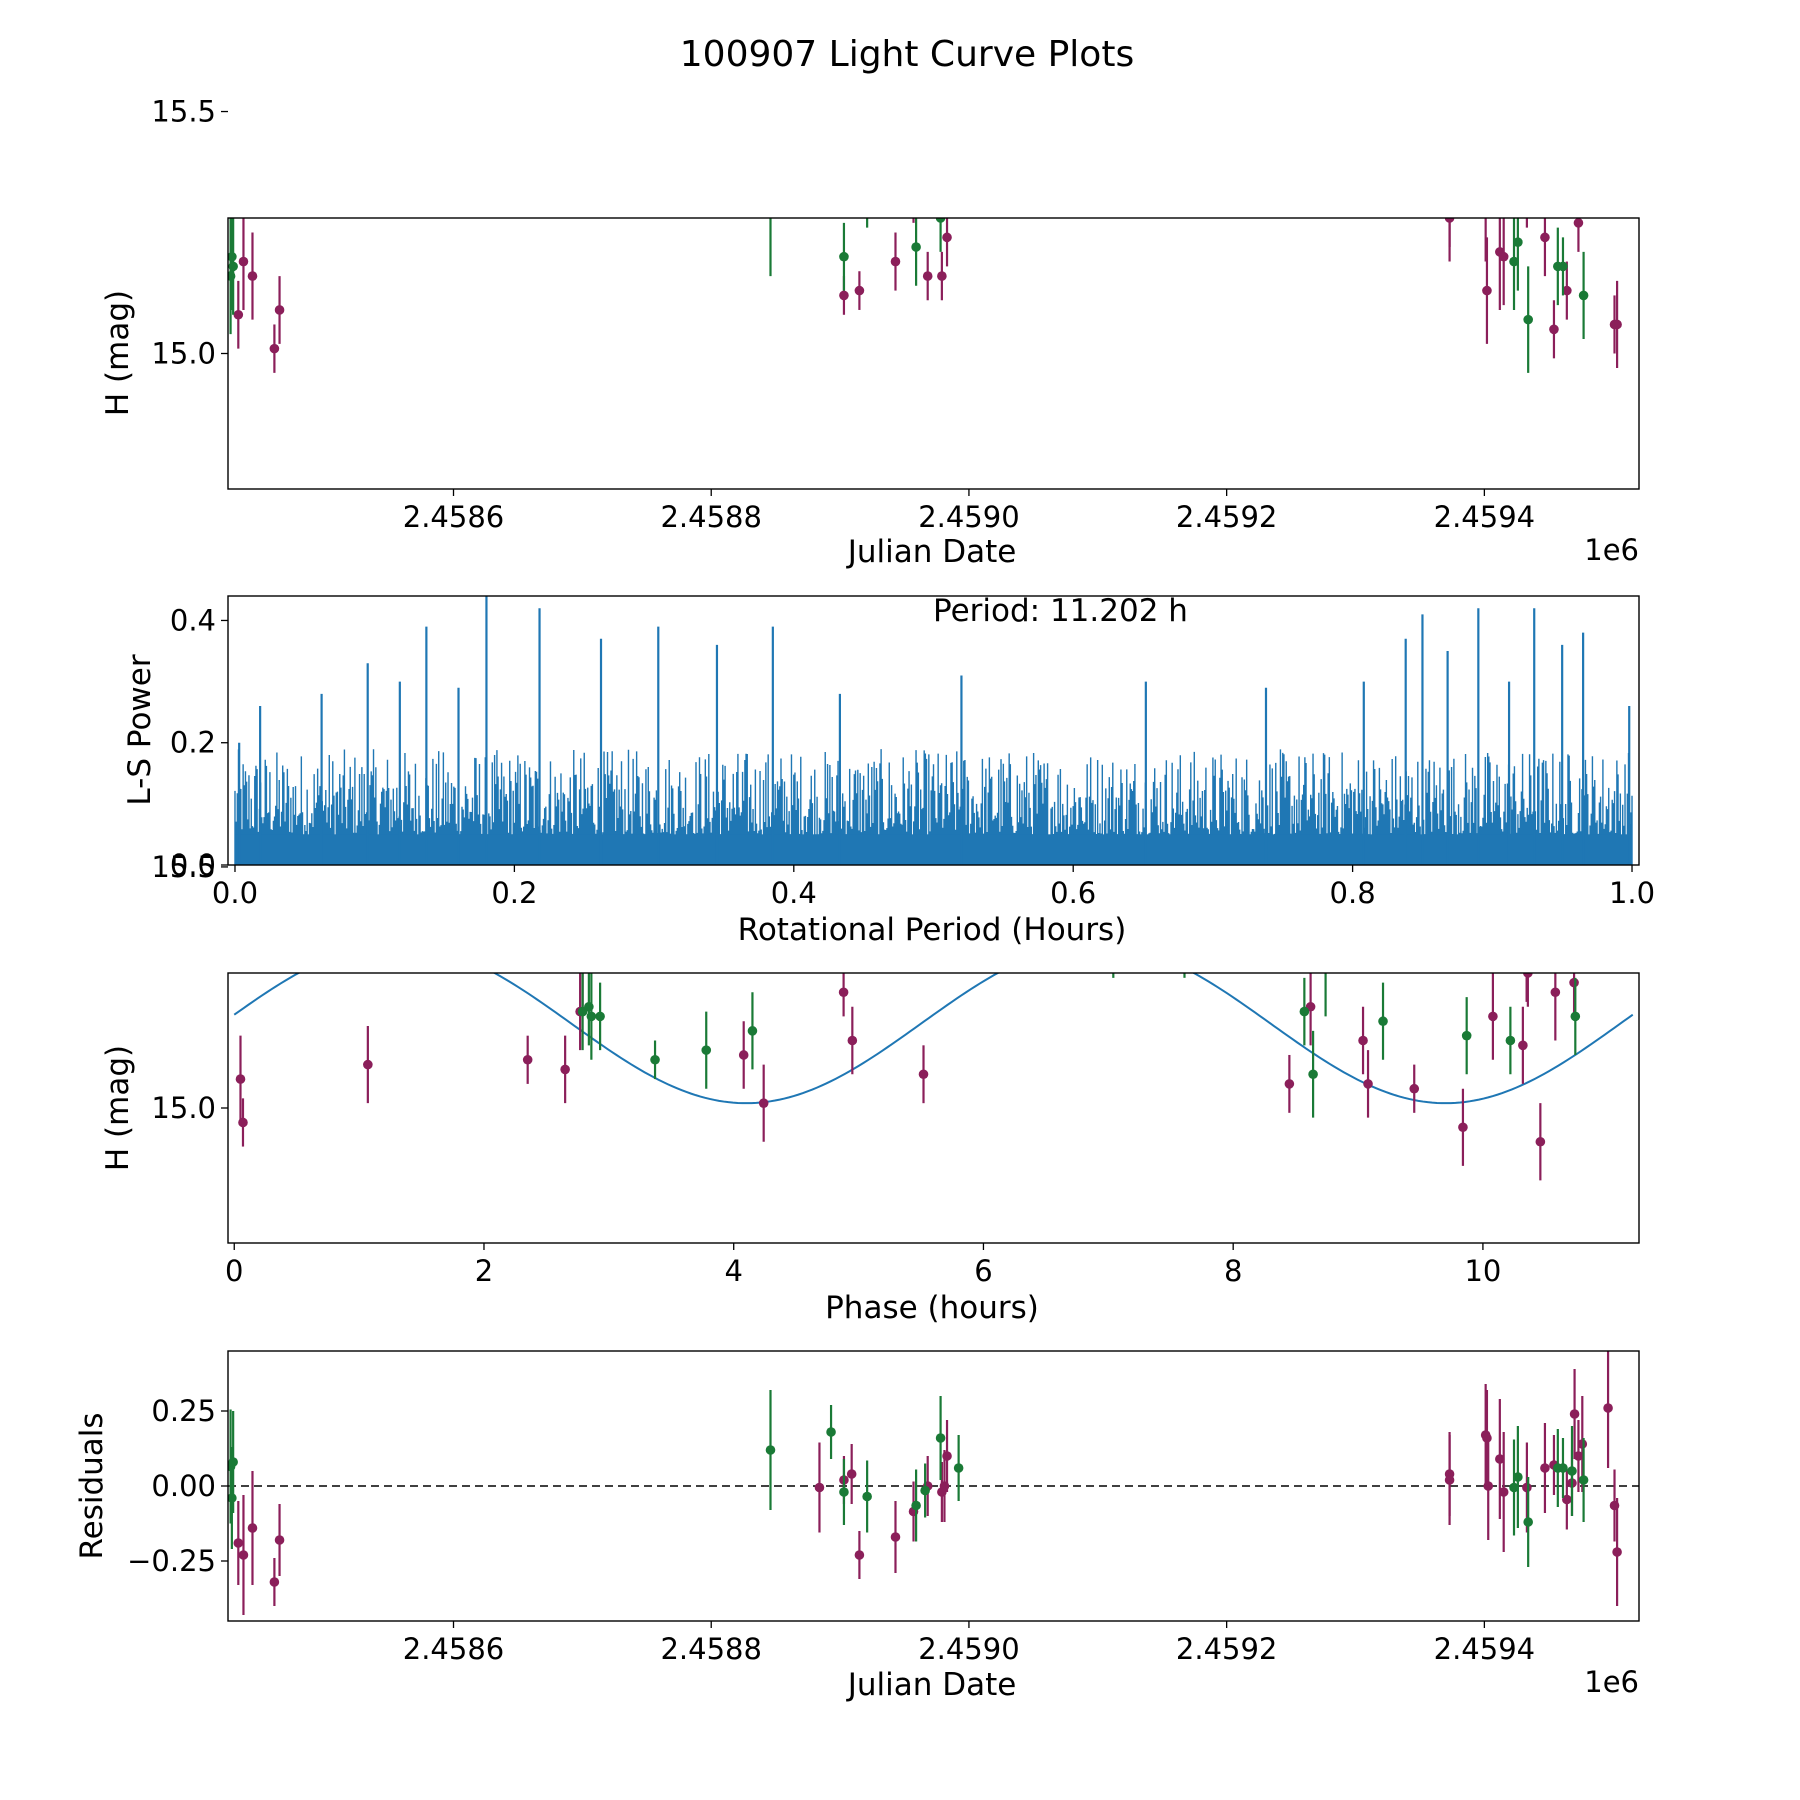 Image resolution: width=1800 pixels, height=1800 pixels. What do you see at coordinates (931, 1685) in the screenshot?
I see `residuals-xlabel: Julian Date` at bounding box center [931, 1685].